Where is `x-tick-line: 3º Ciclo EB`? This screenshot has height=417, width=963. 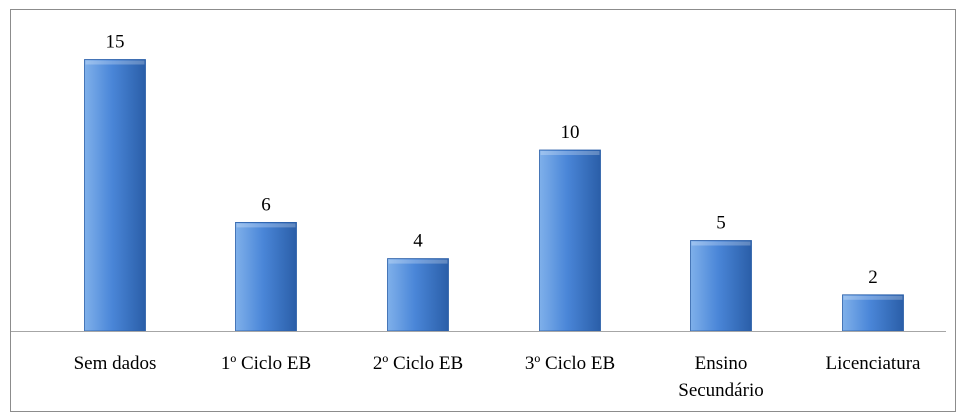
x-tick-line: 3º Ciclo EB is located at coordinates (570, 363).